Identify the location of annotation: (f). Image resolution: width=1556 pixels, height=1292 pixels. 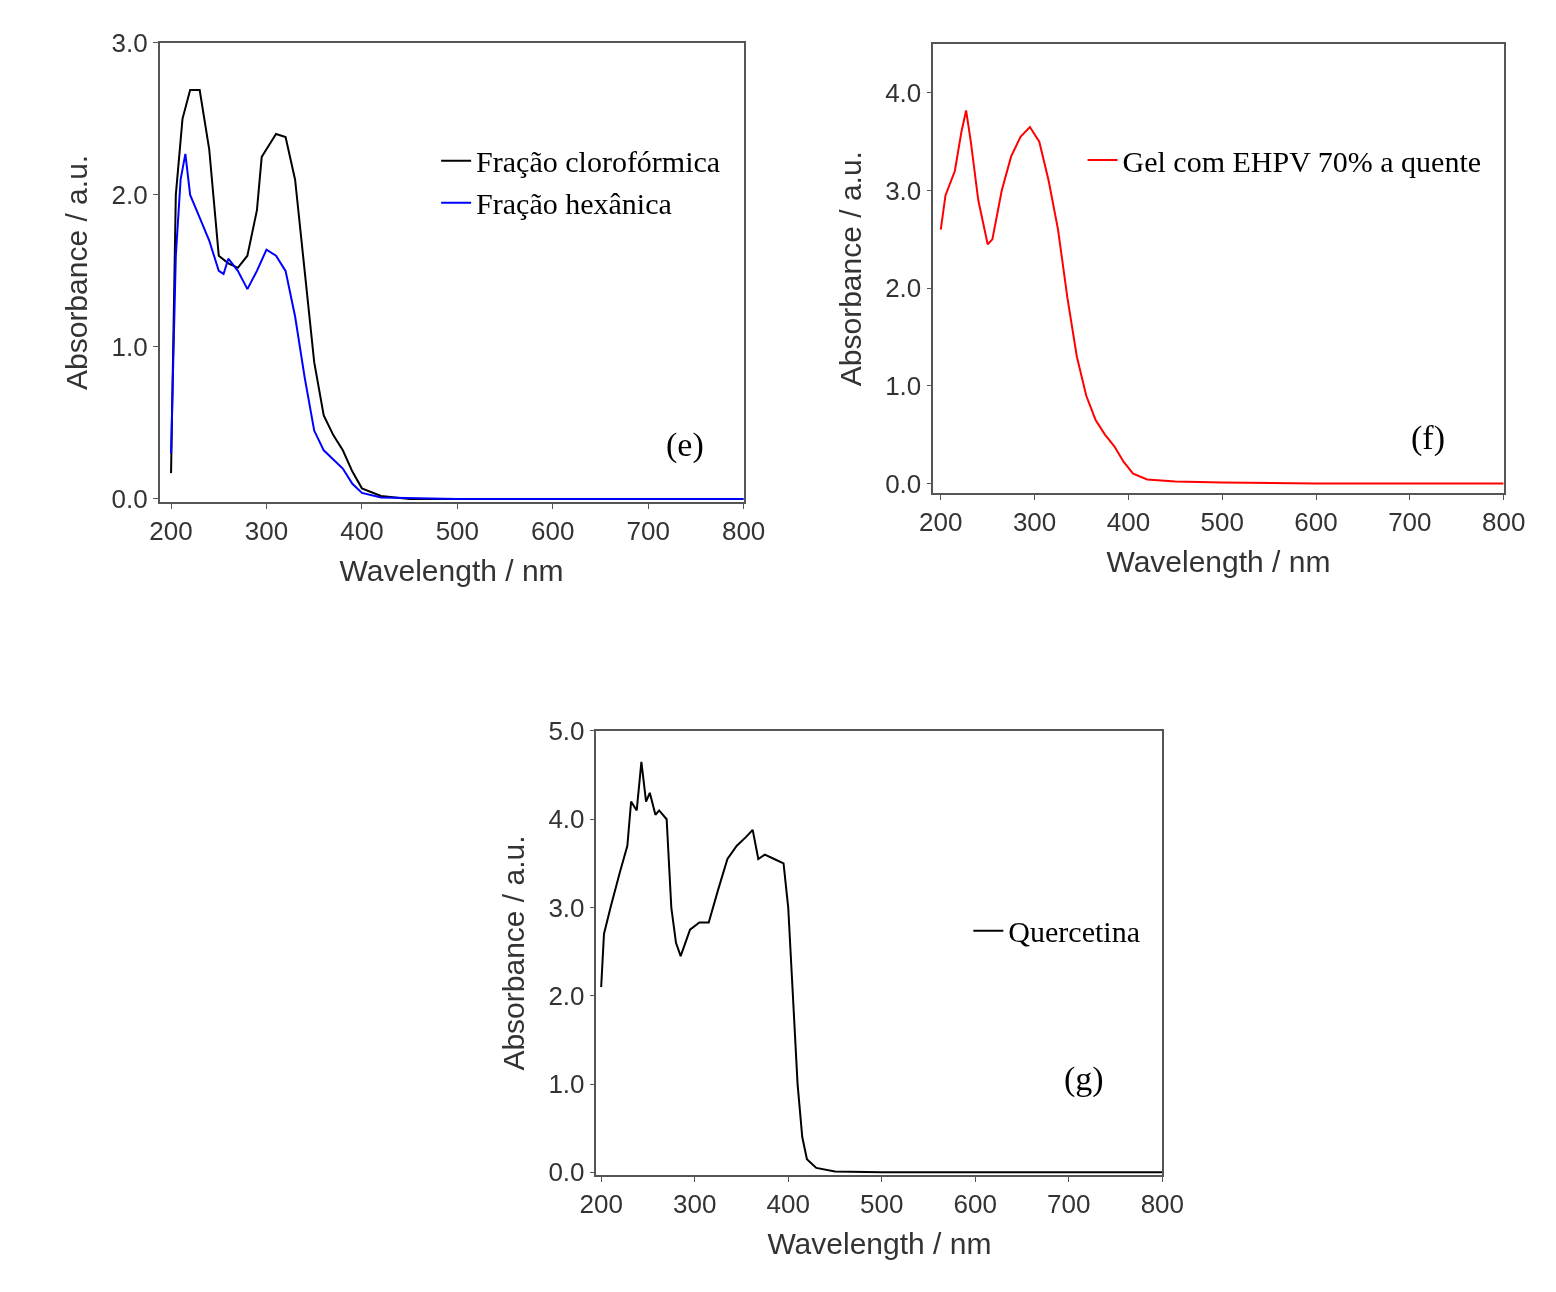
(1428, 438).